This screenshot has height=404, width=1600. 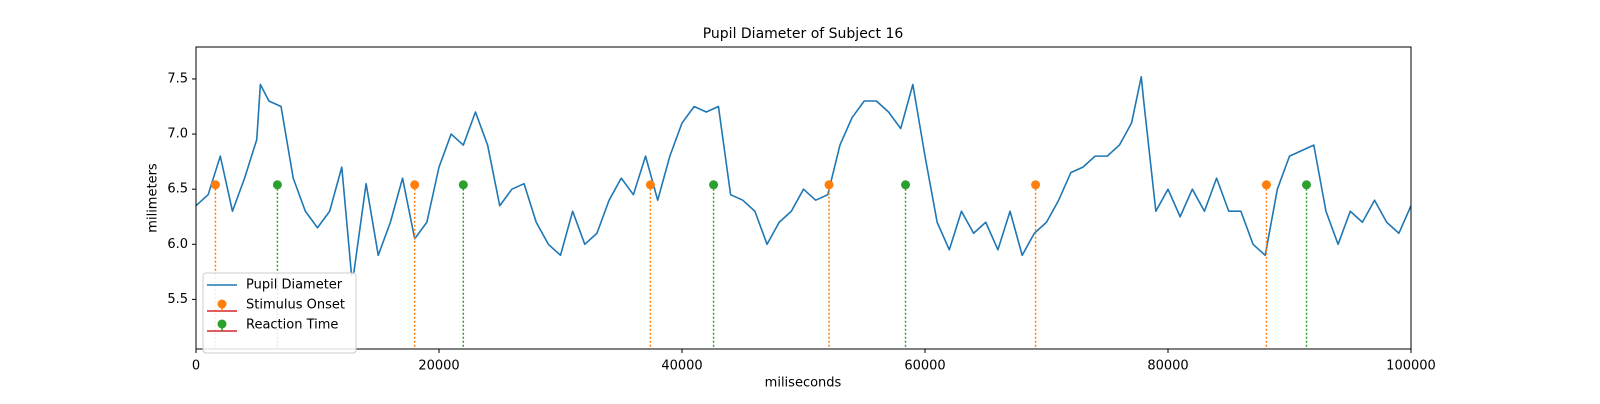 I want to click on x-tick-label: 0, so click(x=196, y=366).